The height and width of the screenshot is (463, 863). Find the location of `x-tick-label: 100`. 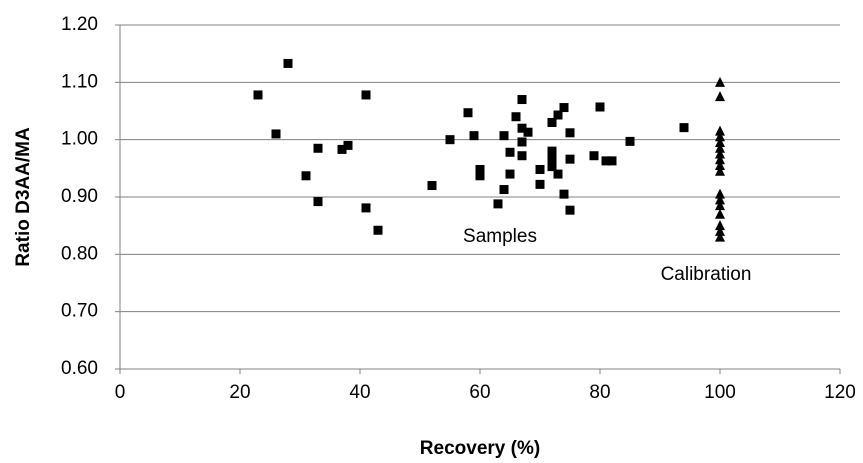

x-tick-label: 100 is located at coordinates (720, 392).